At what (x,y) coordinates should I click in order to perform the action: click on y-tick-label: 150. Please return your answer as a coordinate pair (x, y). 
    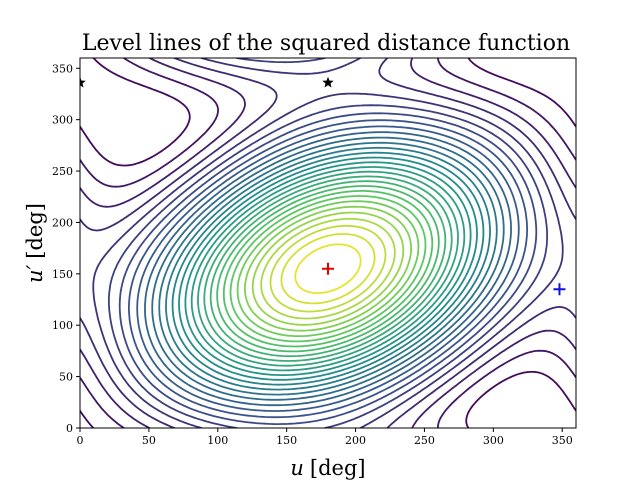
    Looking at the image, I should click on (62, 274).